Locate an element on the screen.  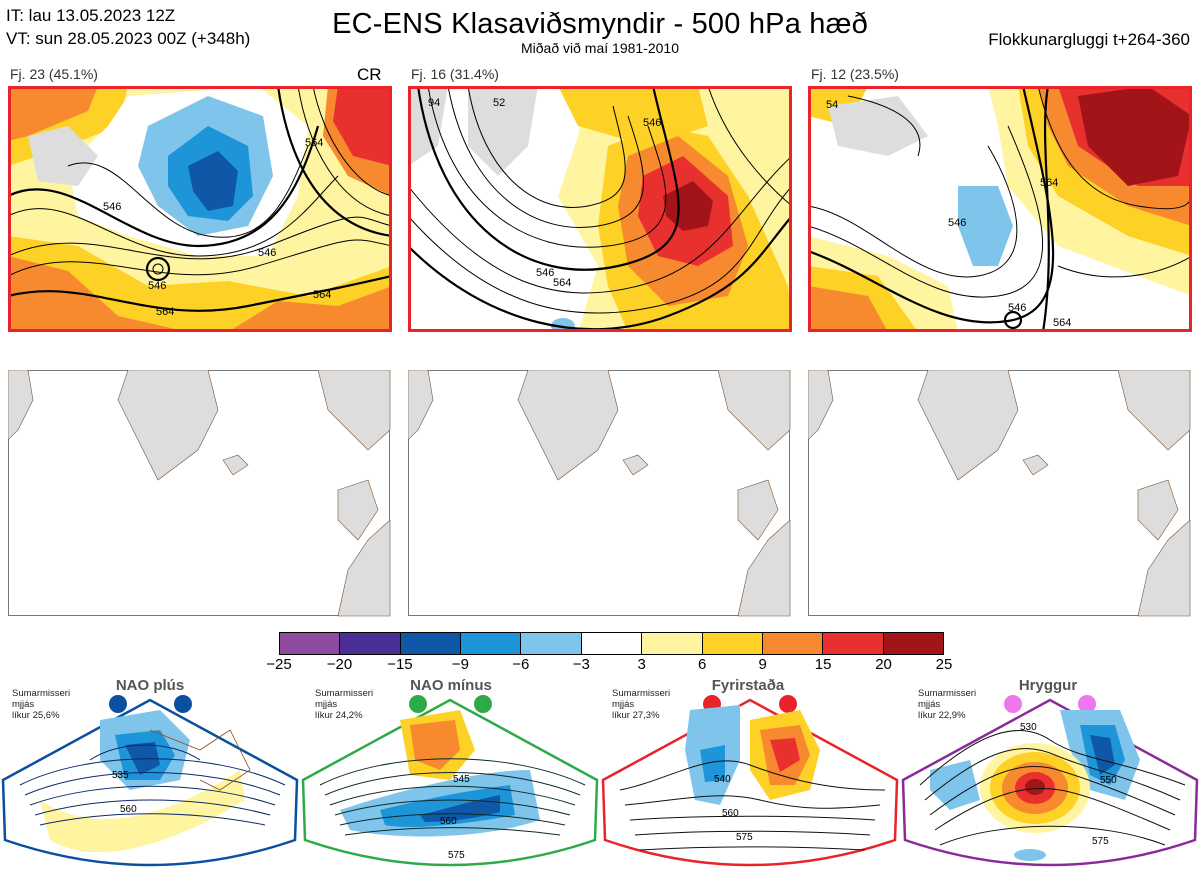
page-title: EC-ENS Klasaviðsmyndir - 500 hPa hæð is located at coordinates (600, 24).